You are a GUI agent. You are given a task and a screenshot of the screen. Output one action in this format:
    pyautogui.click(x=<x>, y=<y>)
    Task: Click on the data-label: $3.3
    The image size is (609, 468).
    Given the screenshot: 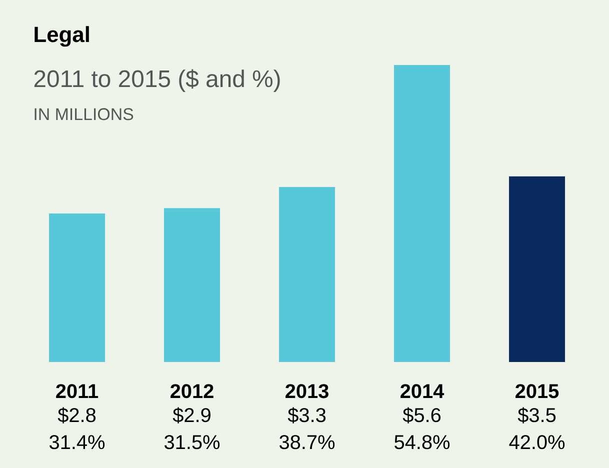 What is the action you would take?
    pyautogui.click(x=307, y=415)
    